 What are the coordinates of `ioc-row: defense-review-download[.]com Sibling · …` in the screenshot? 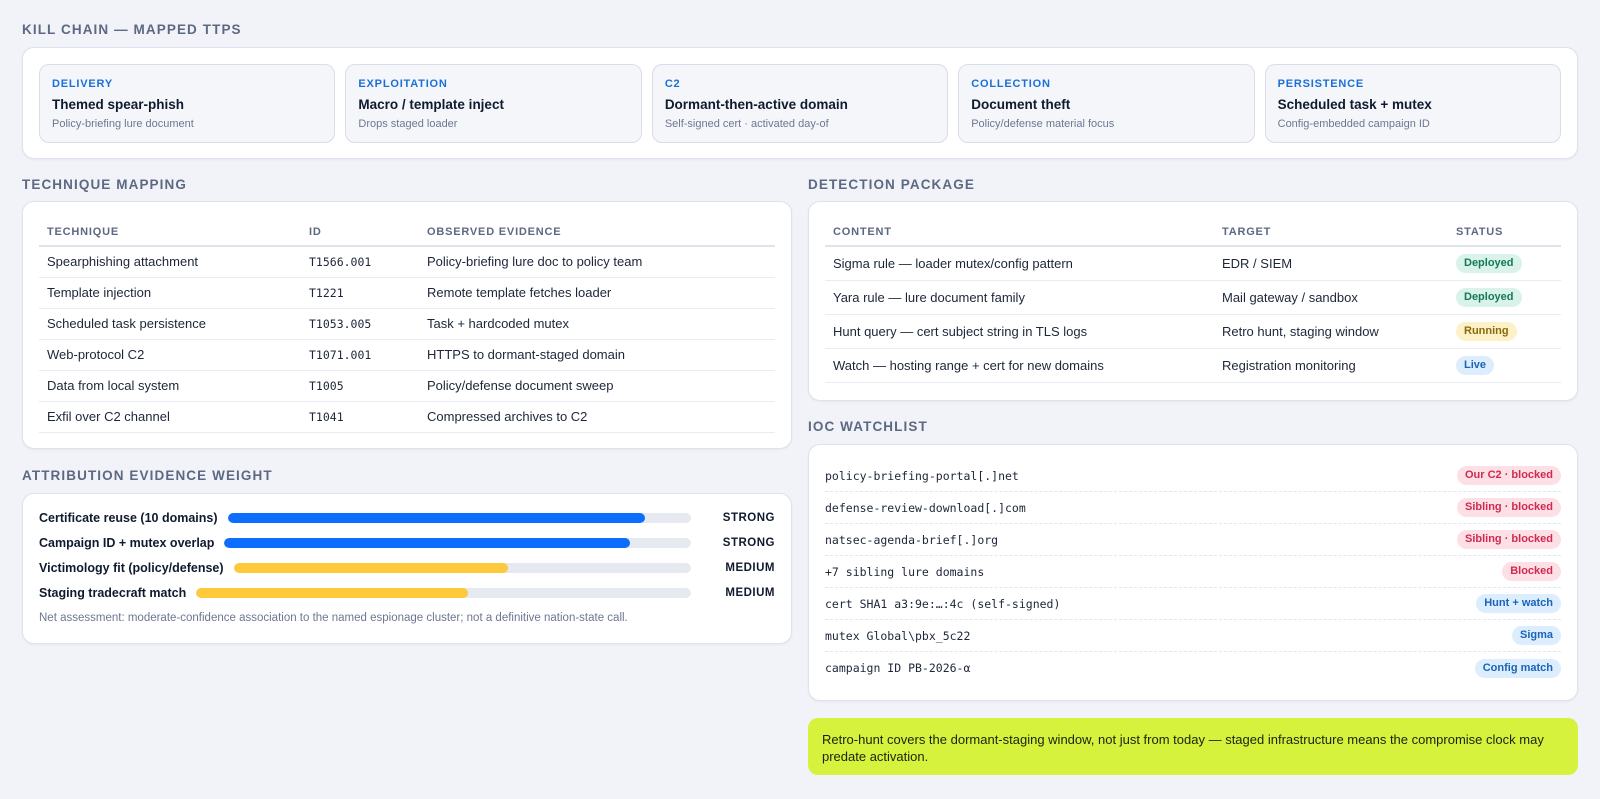 It's located at (1193, 508).